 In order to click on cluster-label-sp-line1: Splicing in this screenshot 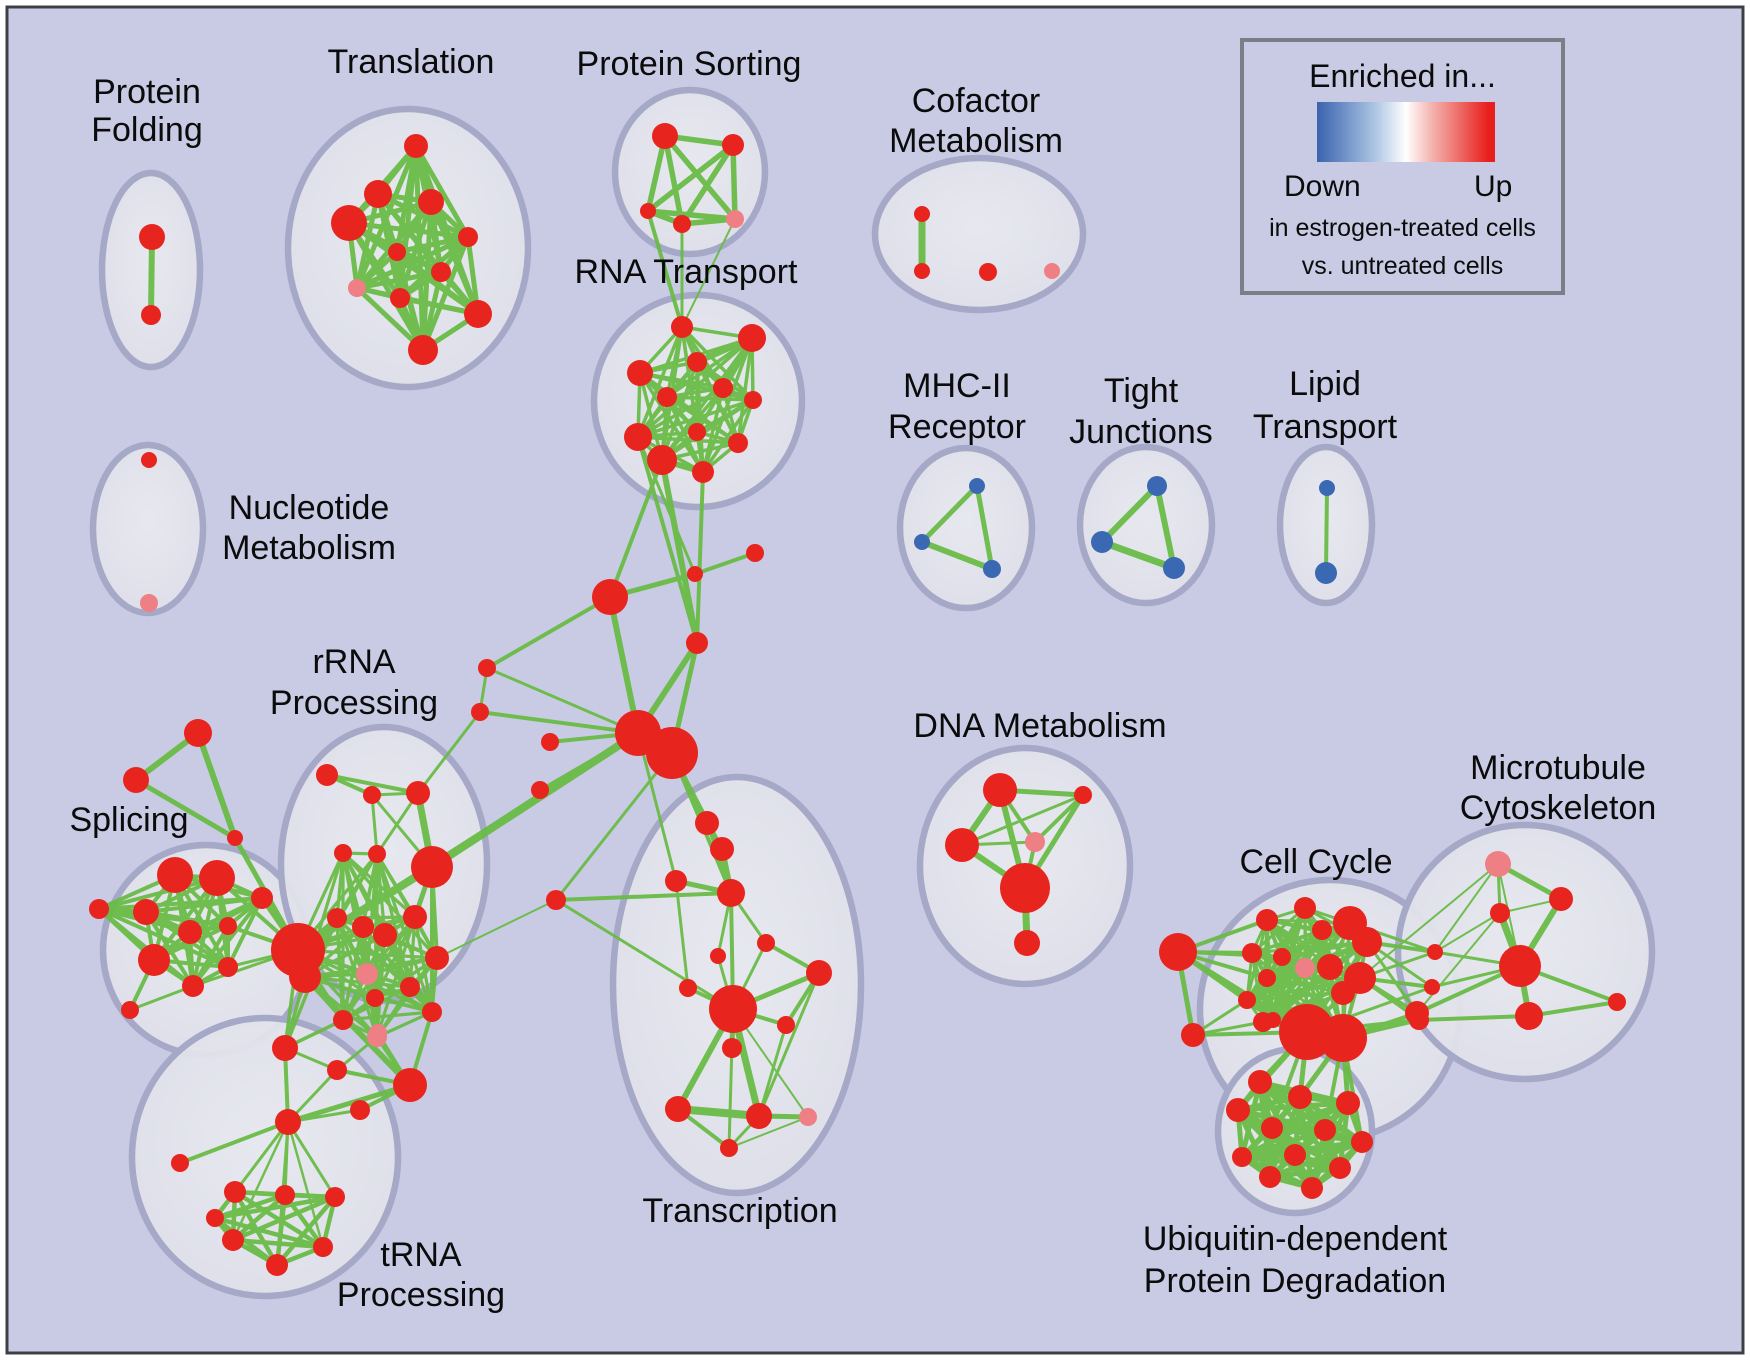, I will do `click(128, 820)`.